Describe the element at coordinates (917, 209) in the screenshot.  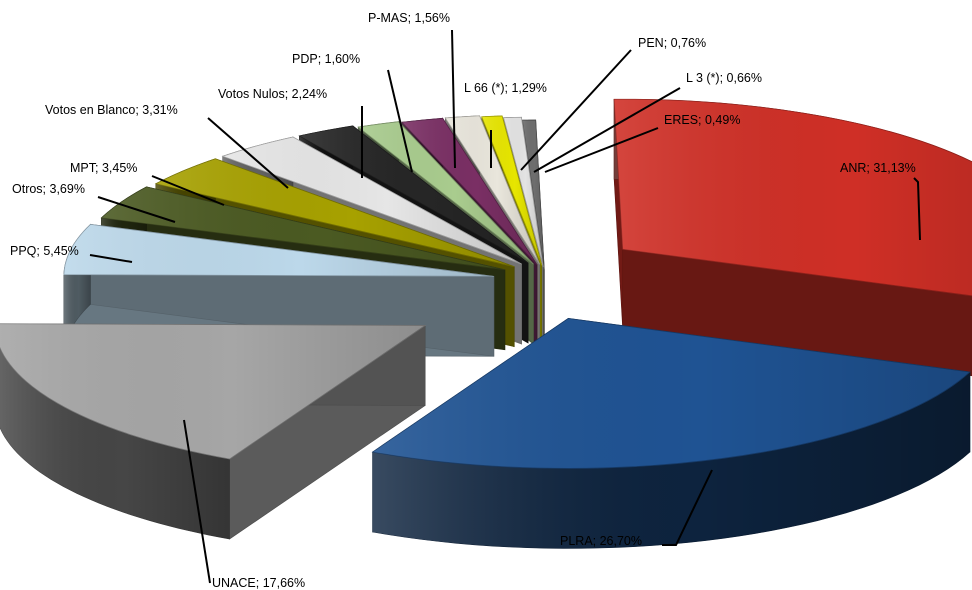
I see `leader-line-anr` at that location.